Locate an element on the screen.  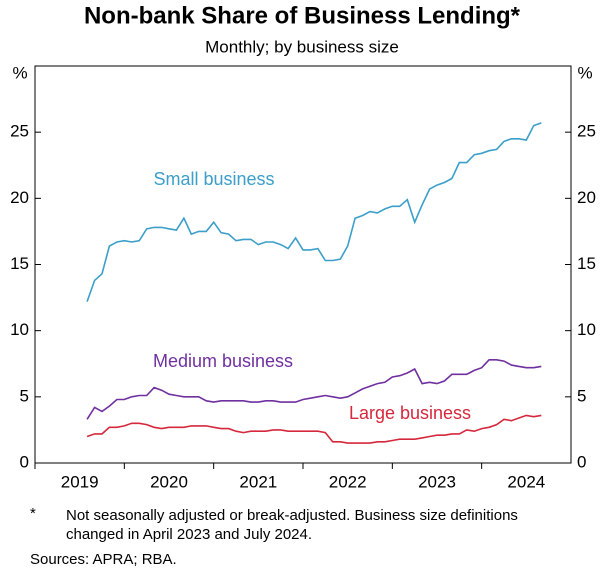
y-tick-label: 0 is located at coordinates (24, 461).